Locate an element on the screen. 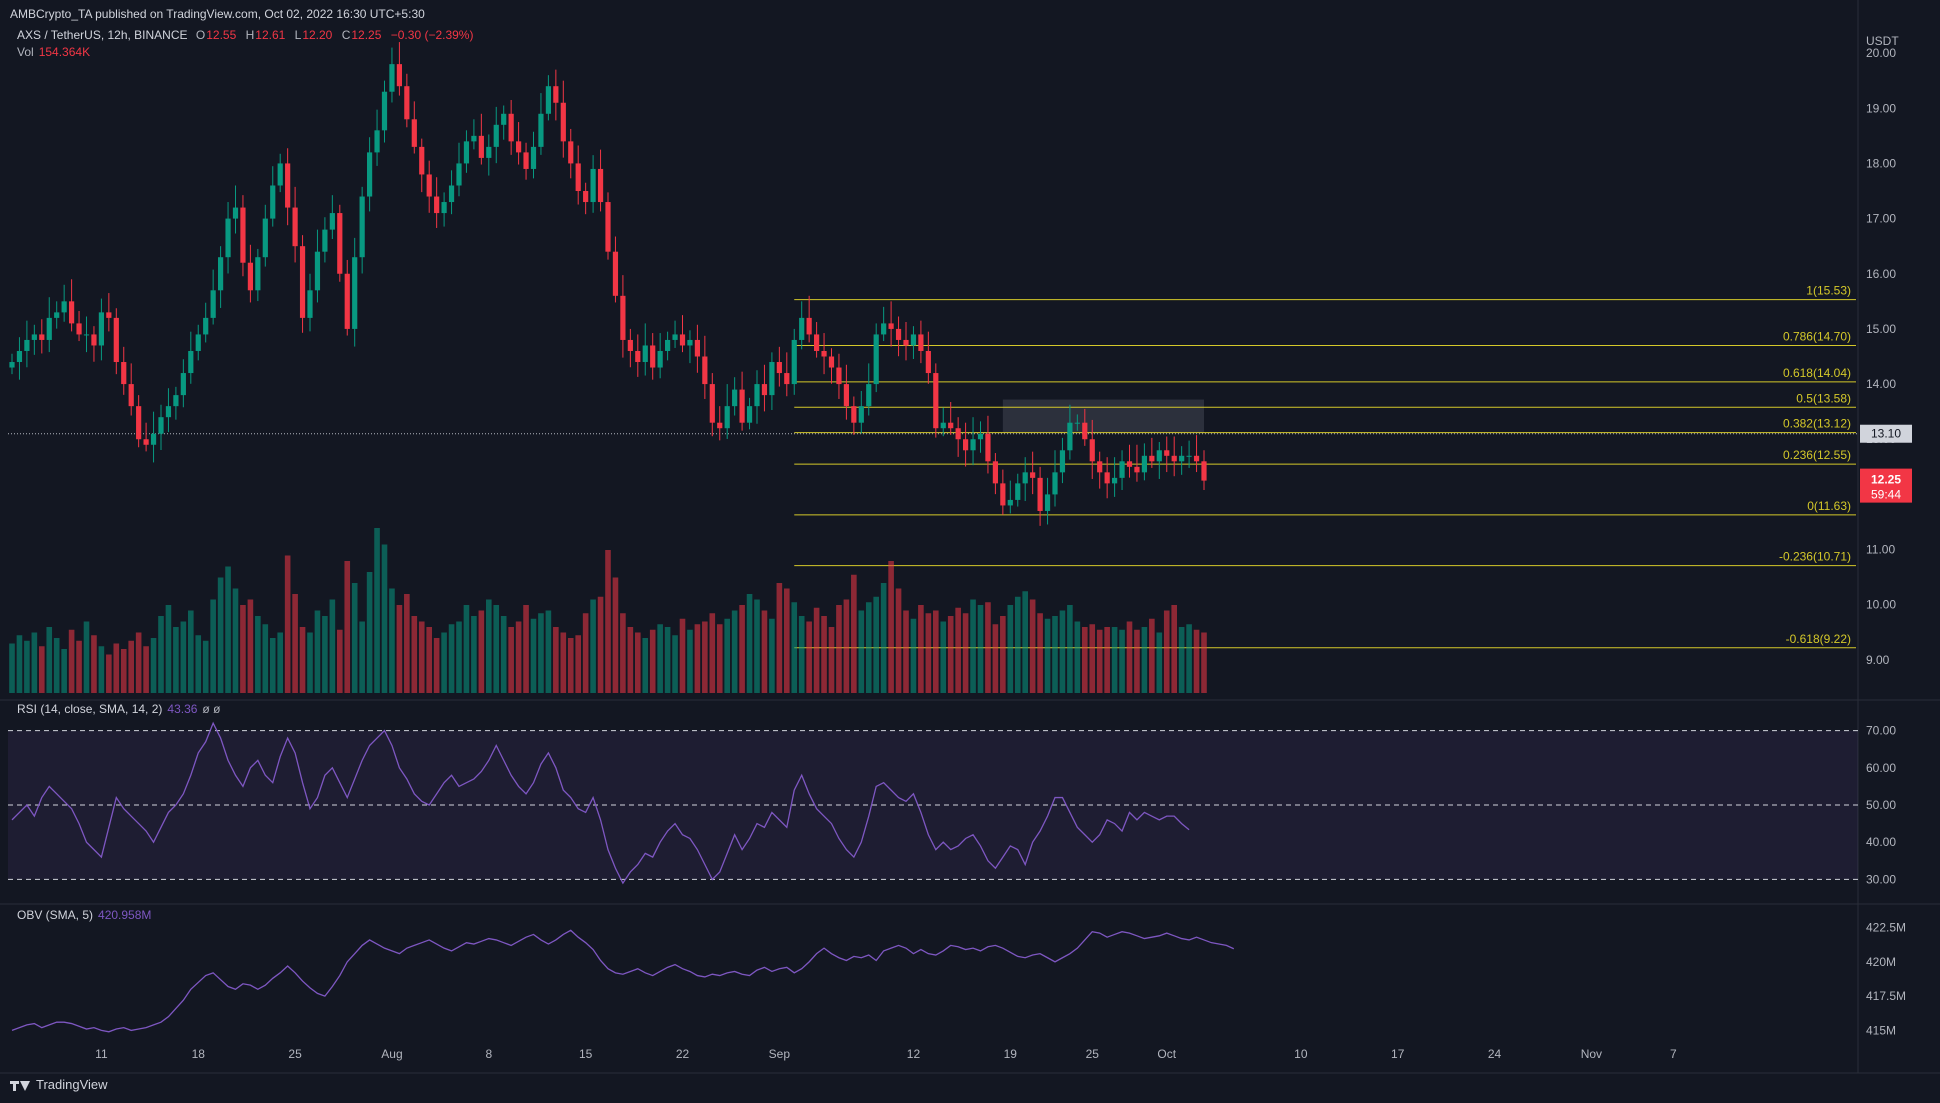  rsi-label: RSI (14, close, SMA, 14, 2) is located at coordinates (90, 709).